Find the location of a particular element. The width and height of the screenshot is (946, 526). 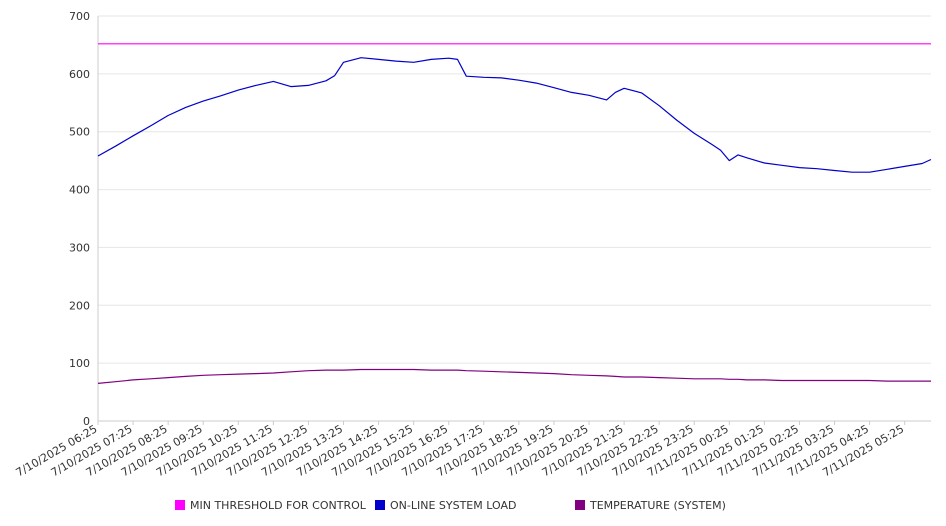

legend-swatch-temperature is located at coordinates (580, 505).